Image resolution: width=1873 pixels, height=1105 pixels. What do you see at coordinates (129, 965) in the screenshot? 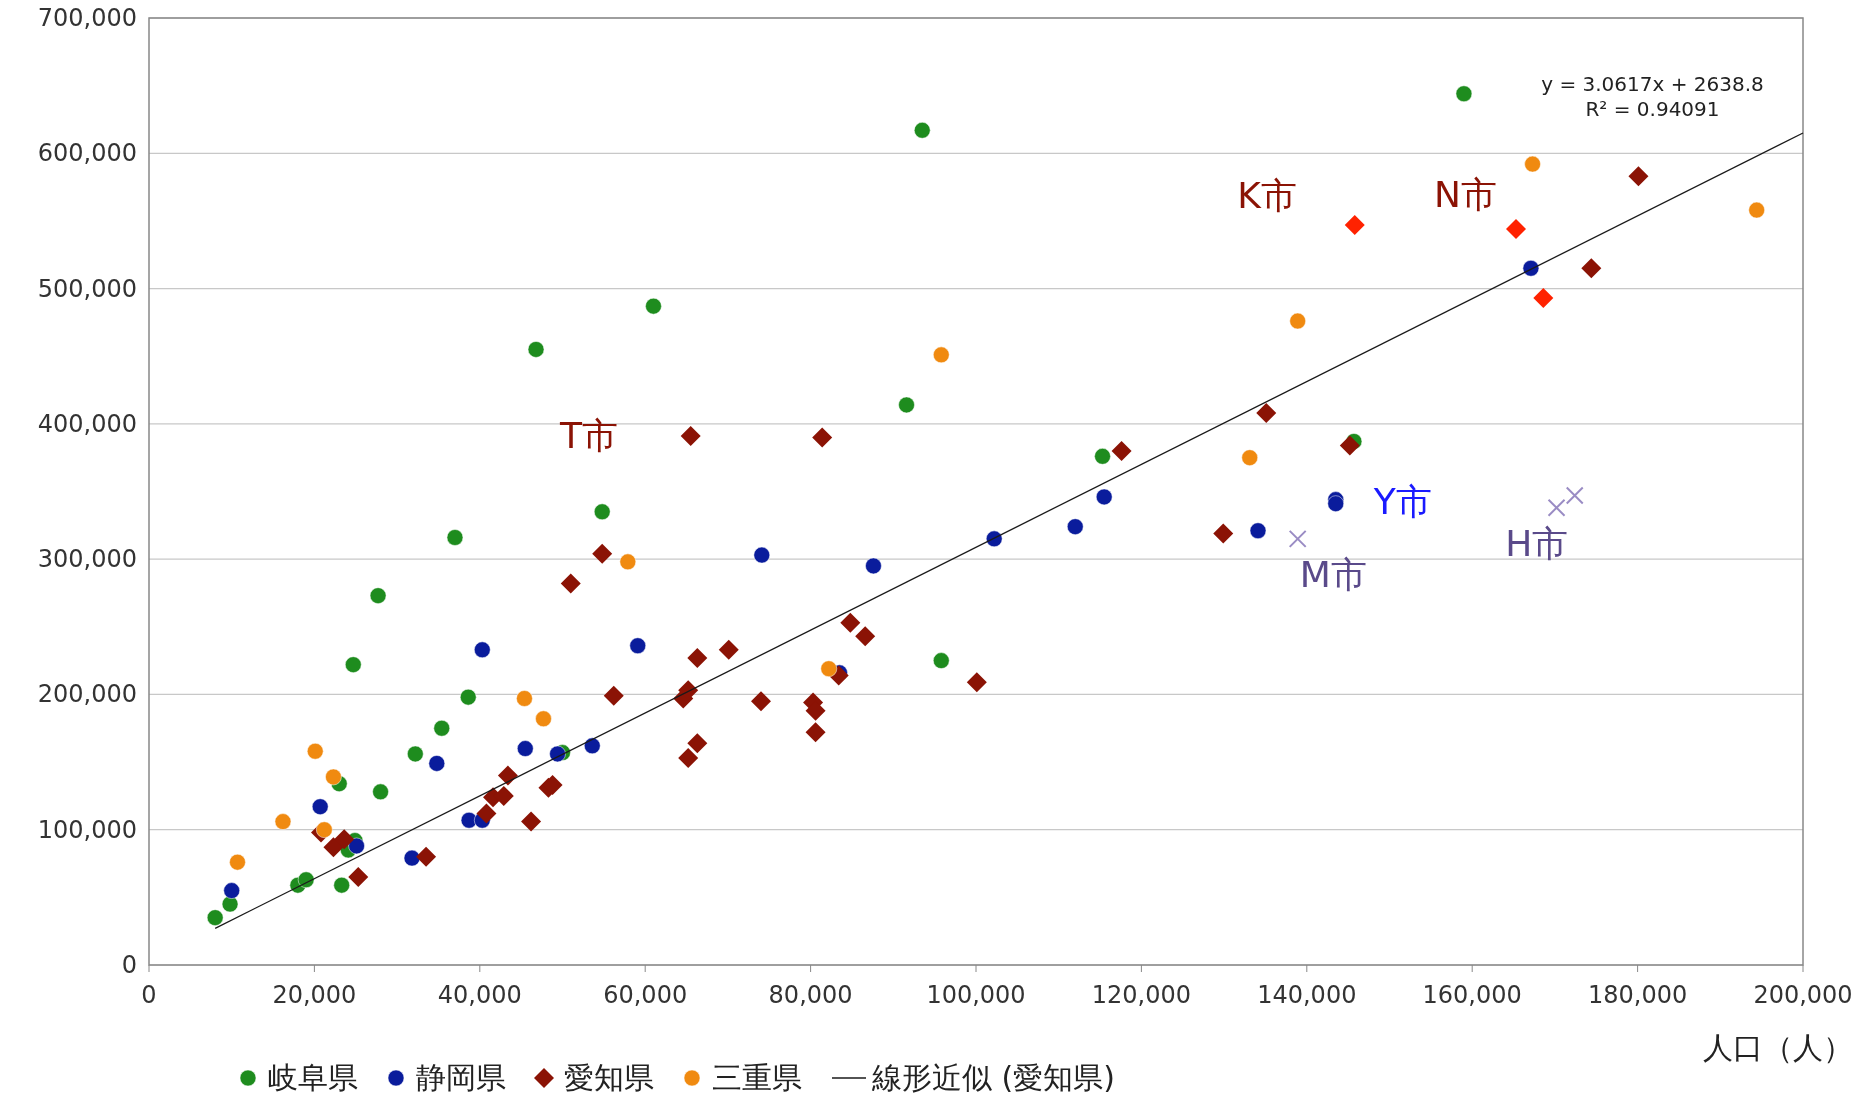
I see `y-tick-label: 0` at bounding box center [129, 965].